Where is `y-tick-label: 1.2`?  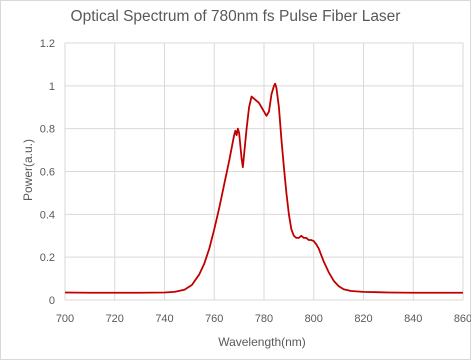 y-tick-label: 1.2 is located at coordinates (47, 44).